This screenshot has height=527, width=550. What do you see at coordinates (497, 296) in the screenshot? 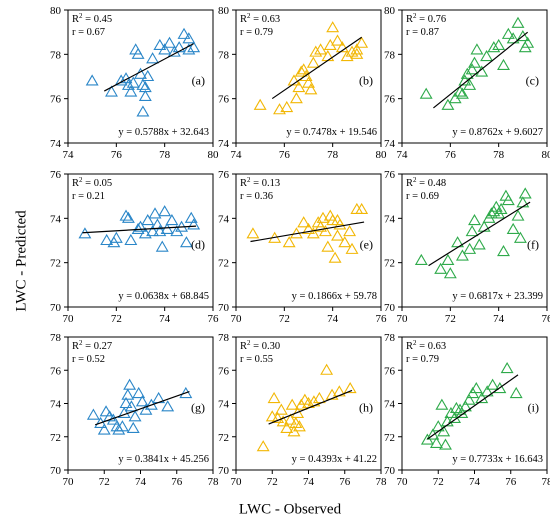
I see `regression-equation: y = 0.6817x + 23.399` at bounding box center [497, 296].